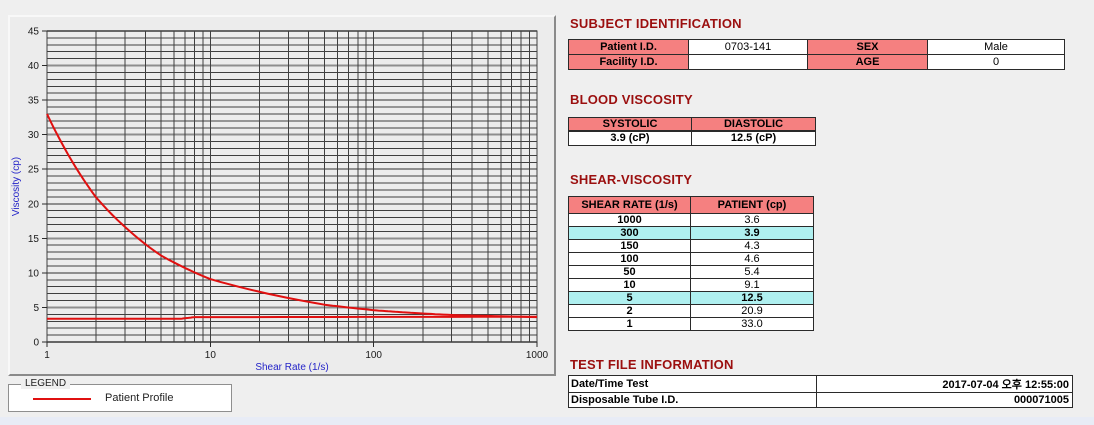 The width and height of the screenshot is (1094, 425). What do you see at coordinates (944, 400) in the screenshot?
I see `disposable-tube-id-value: 000071005` at bounding box center [944, 400].